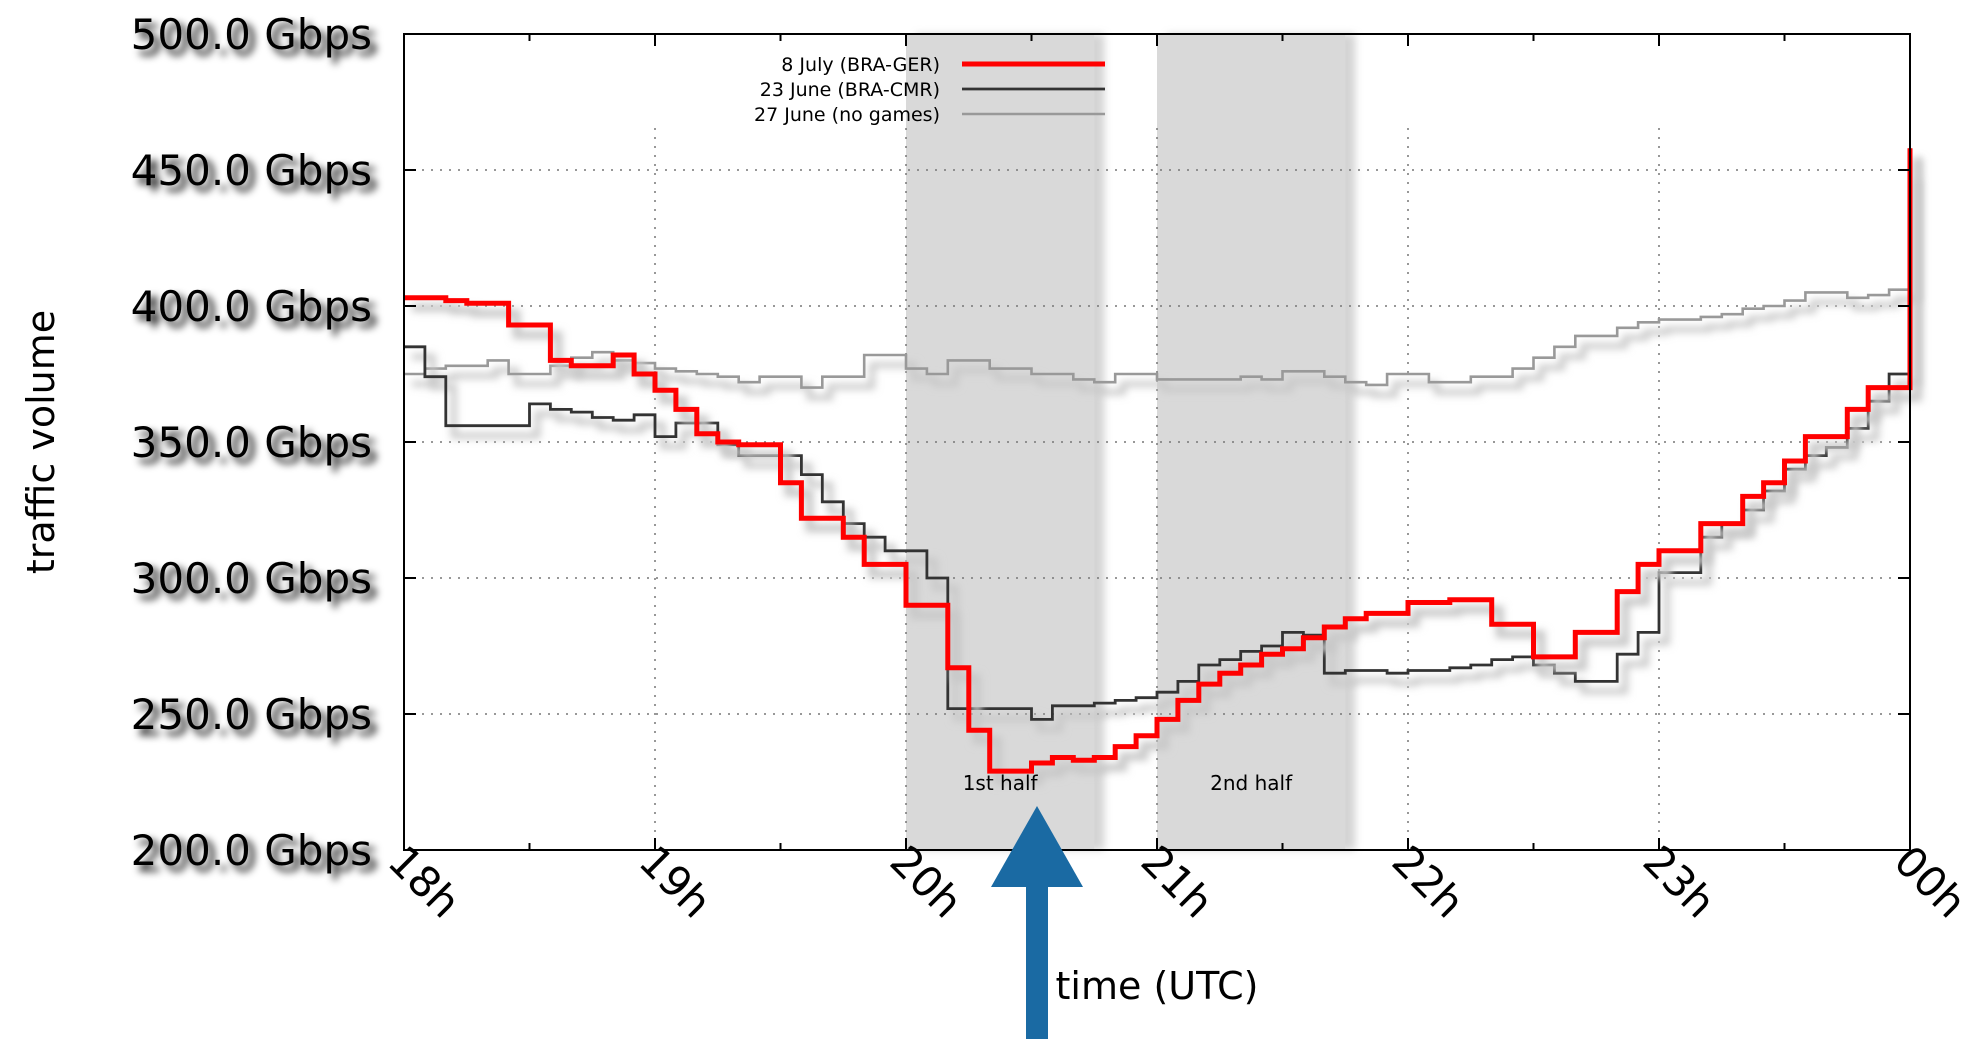  I want to click on y-tick-label-shadow: 300.0 Gbps, so click(257, 584).